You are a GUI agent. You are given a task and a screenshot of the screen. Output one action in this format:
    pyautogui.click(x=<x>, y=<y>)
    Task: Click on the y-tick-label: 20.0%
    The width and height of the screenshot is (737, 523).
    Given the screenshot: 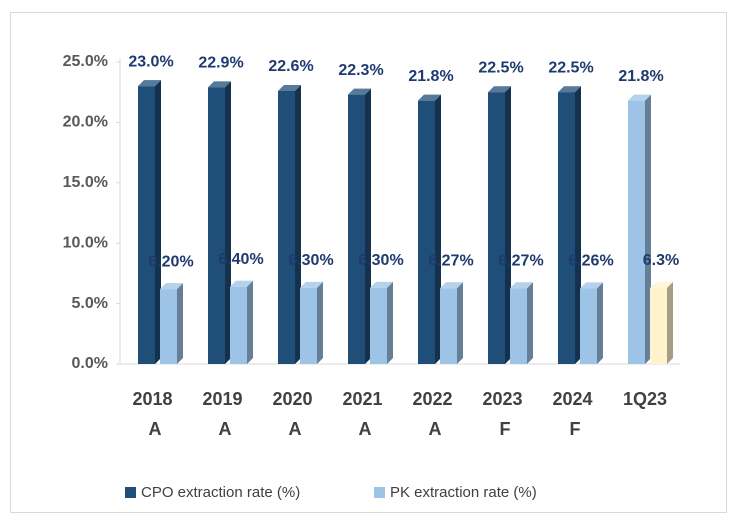 What is the action you would take?
    pyautogui.click(x=85, y=122)
    